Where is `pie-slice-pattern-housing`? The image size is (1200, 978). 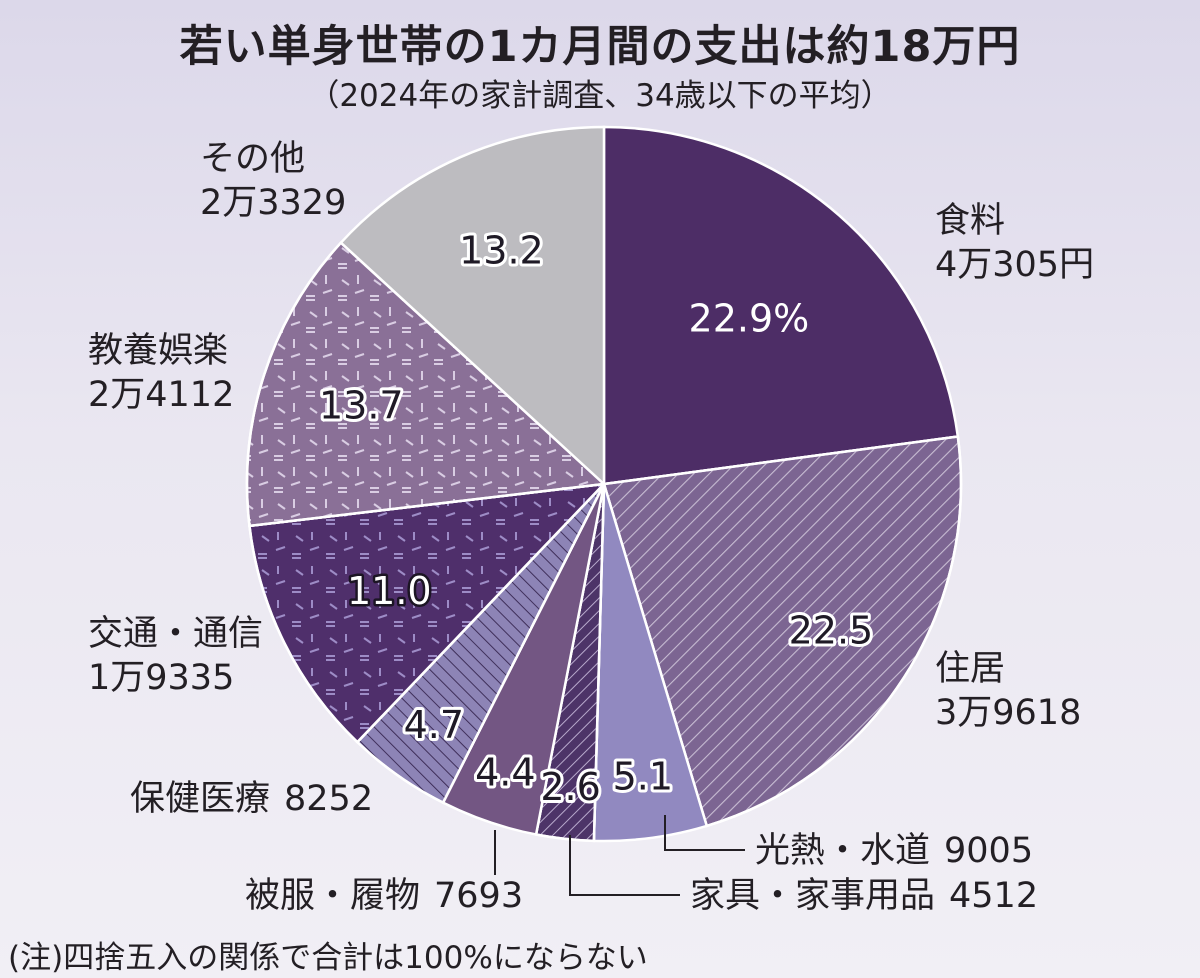
pie-slice-pattern-housing is located at coordinates (782, 631).